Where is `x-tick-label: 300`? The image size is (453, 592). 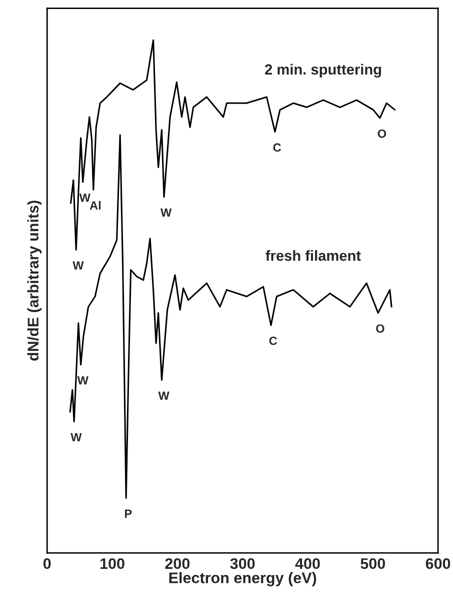
x-tick-label: 300 is located at coordinates (242, 564).